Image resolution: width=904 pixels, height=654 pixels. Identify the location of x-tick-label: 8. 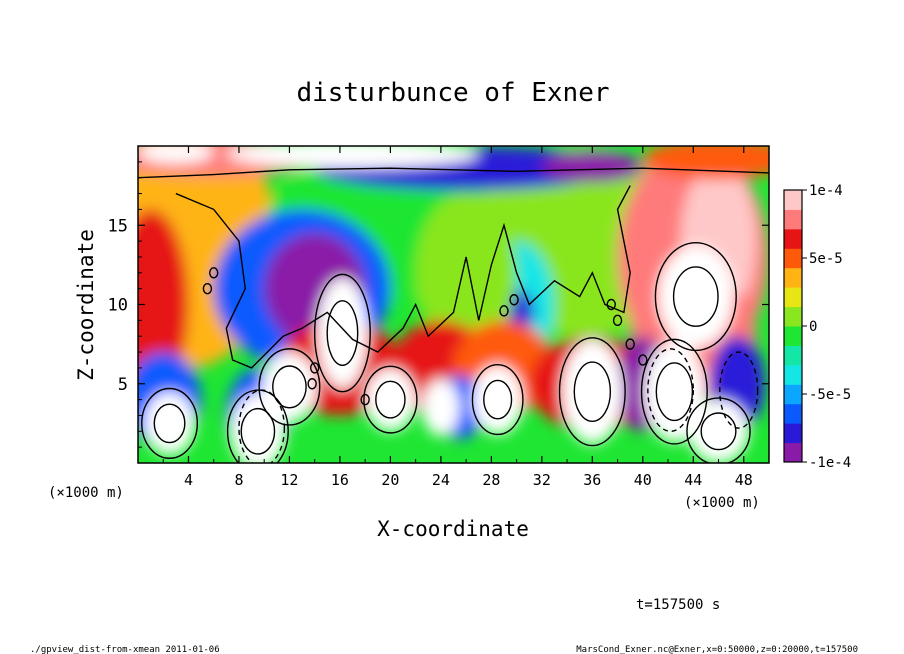
(238, 480).